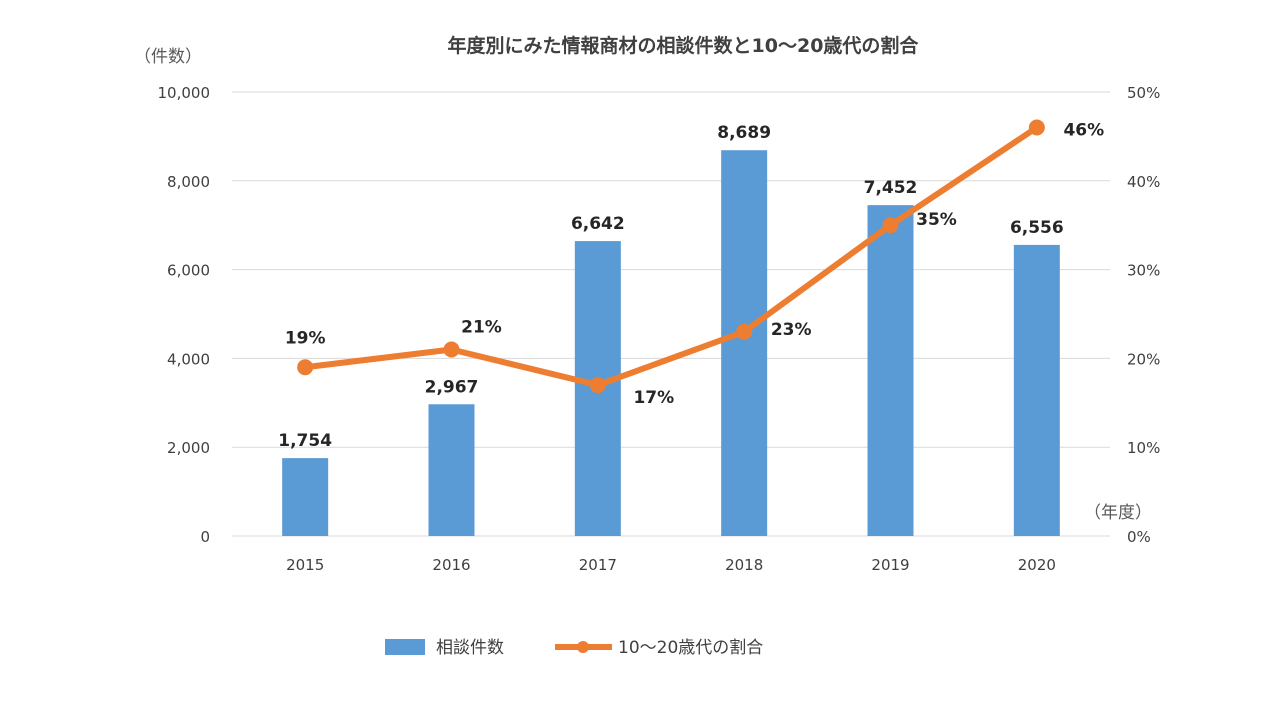  I want to click on line-value-label: 23%, so click(791, 330).